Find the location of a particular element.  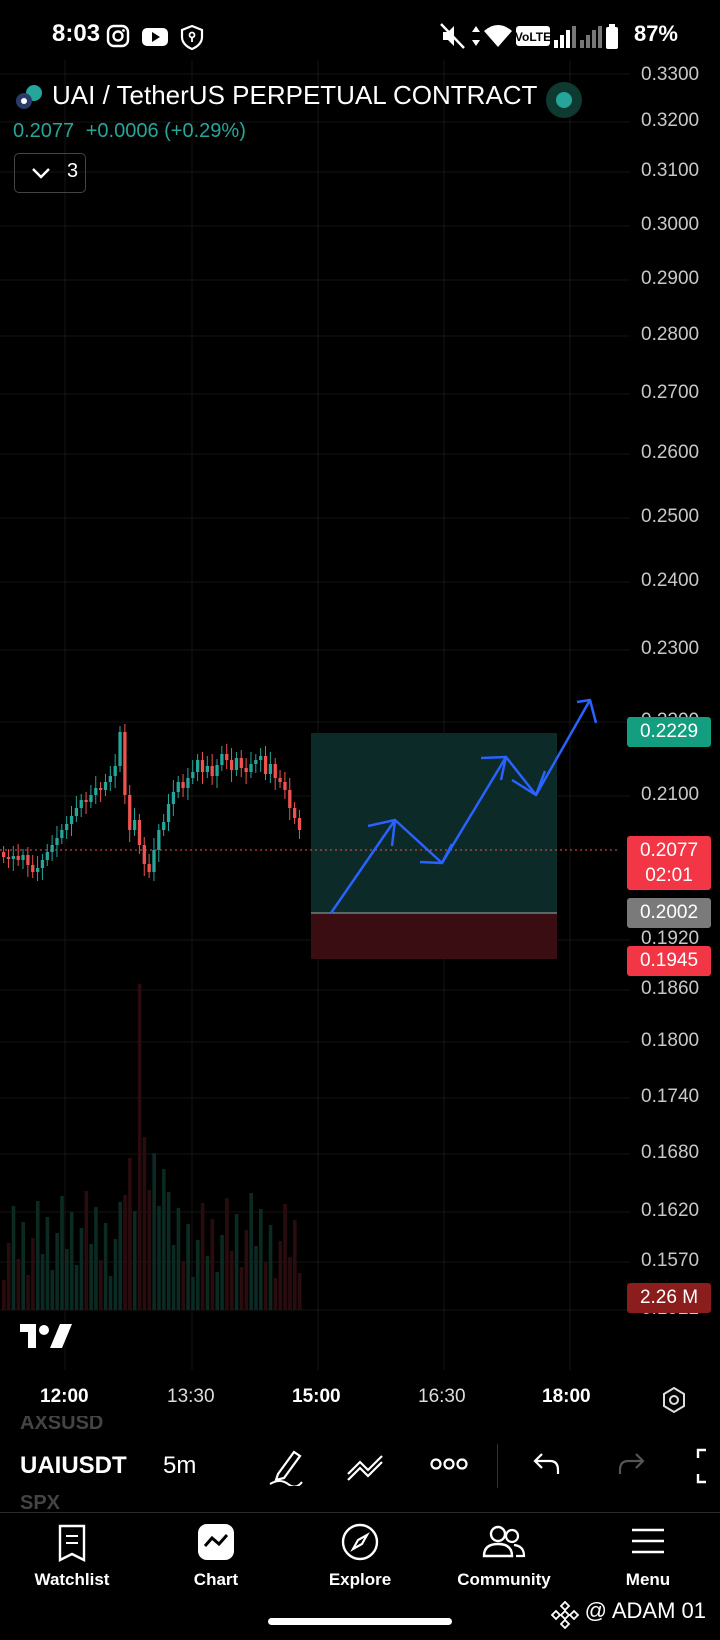

prev-symbol: AXSUSD is located at coordinates (62, 1425).